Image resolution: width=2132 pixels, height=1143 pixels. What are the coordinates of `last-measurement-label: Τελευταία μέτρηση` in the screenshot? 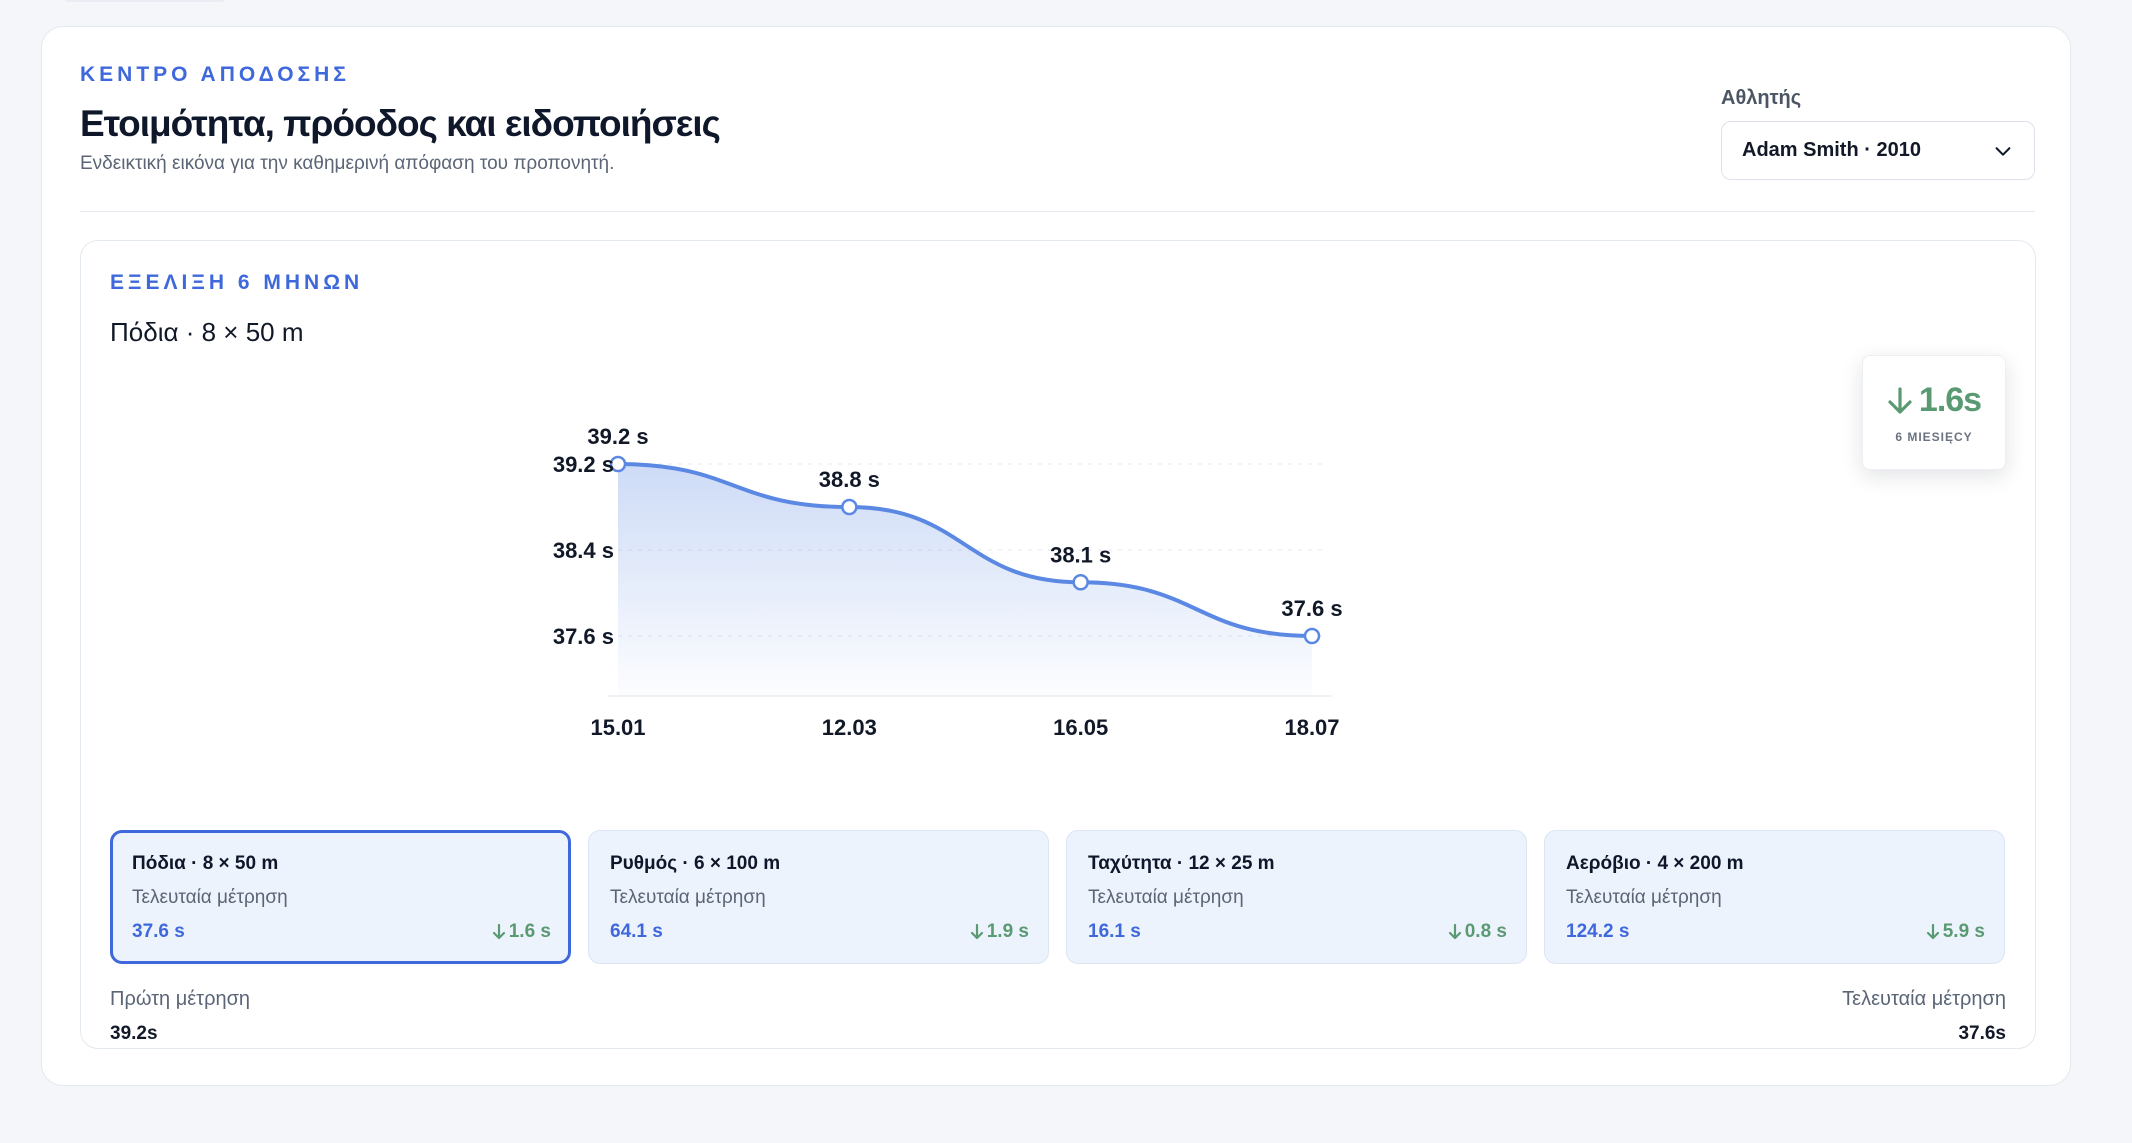 It's located at (1924, 999).